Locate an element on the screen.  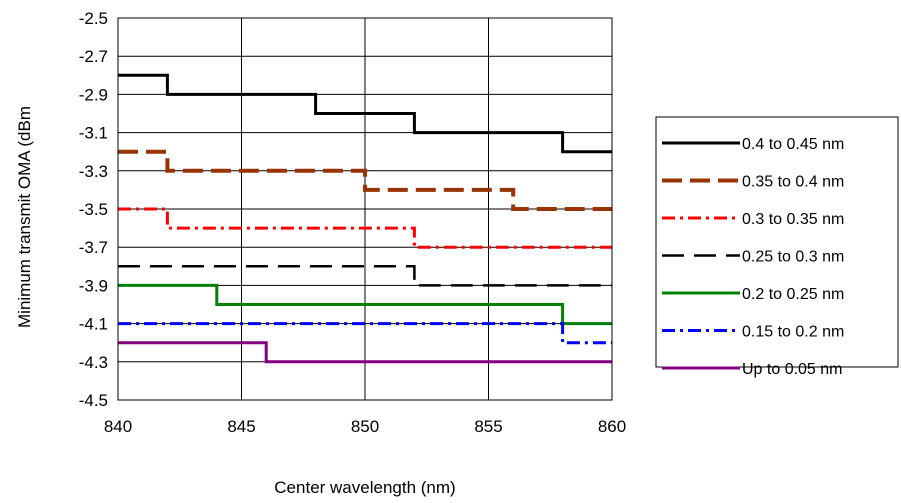
x-tick-labels: 840 845 850 855 860 is located at coordinates (365, 426).